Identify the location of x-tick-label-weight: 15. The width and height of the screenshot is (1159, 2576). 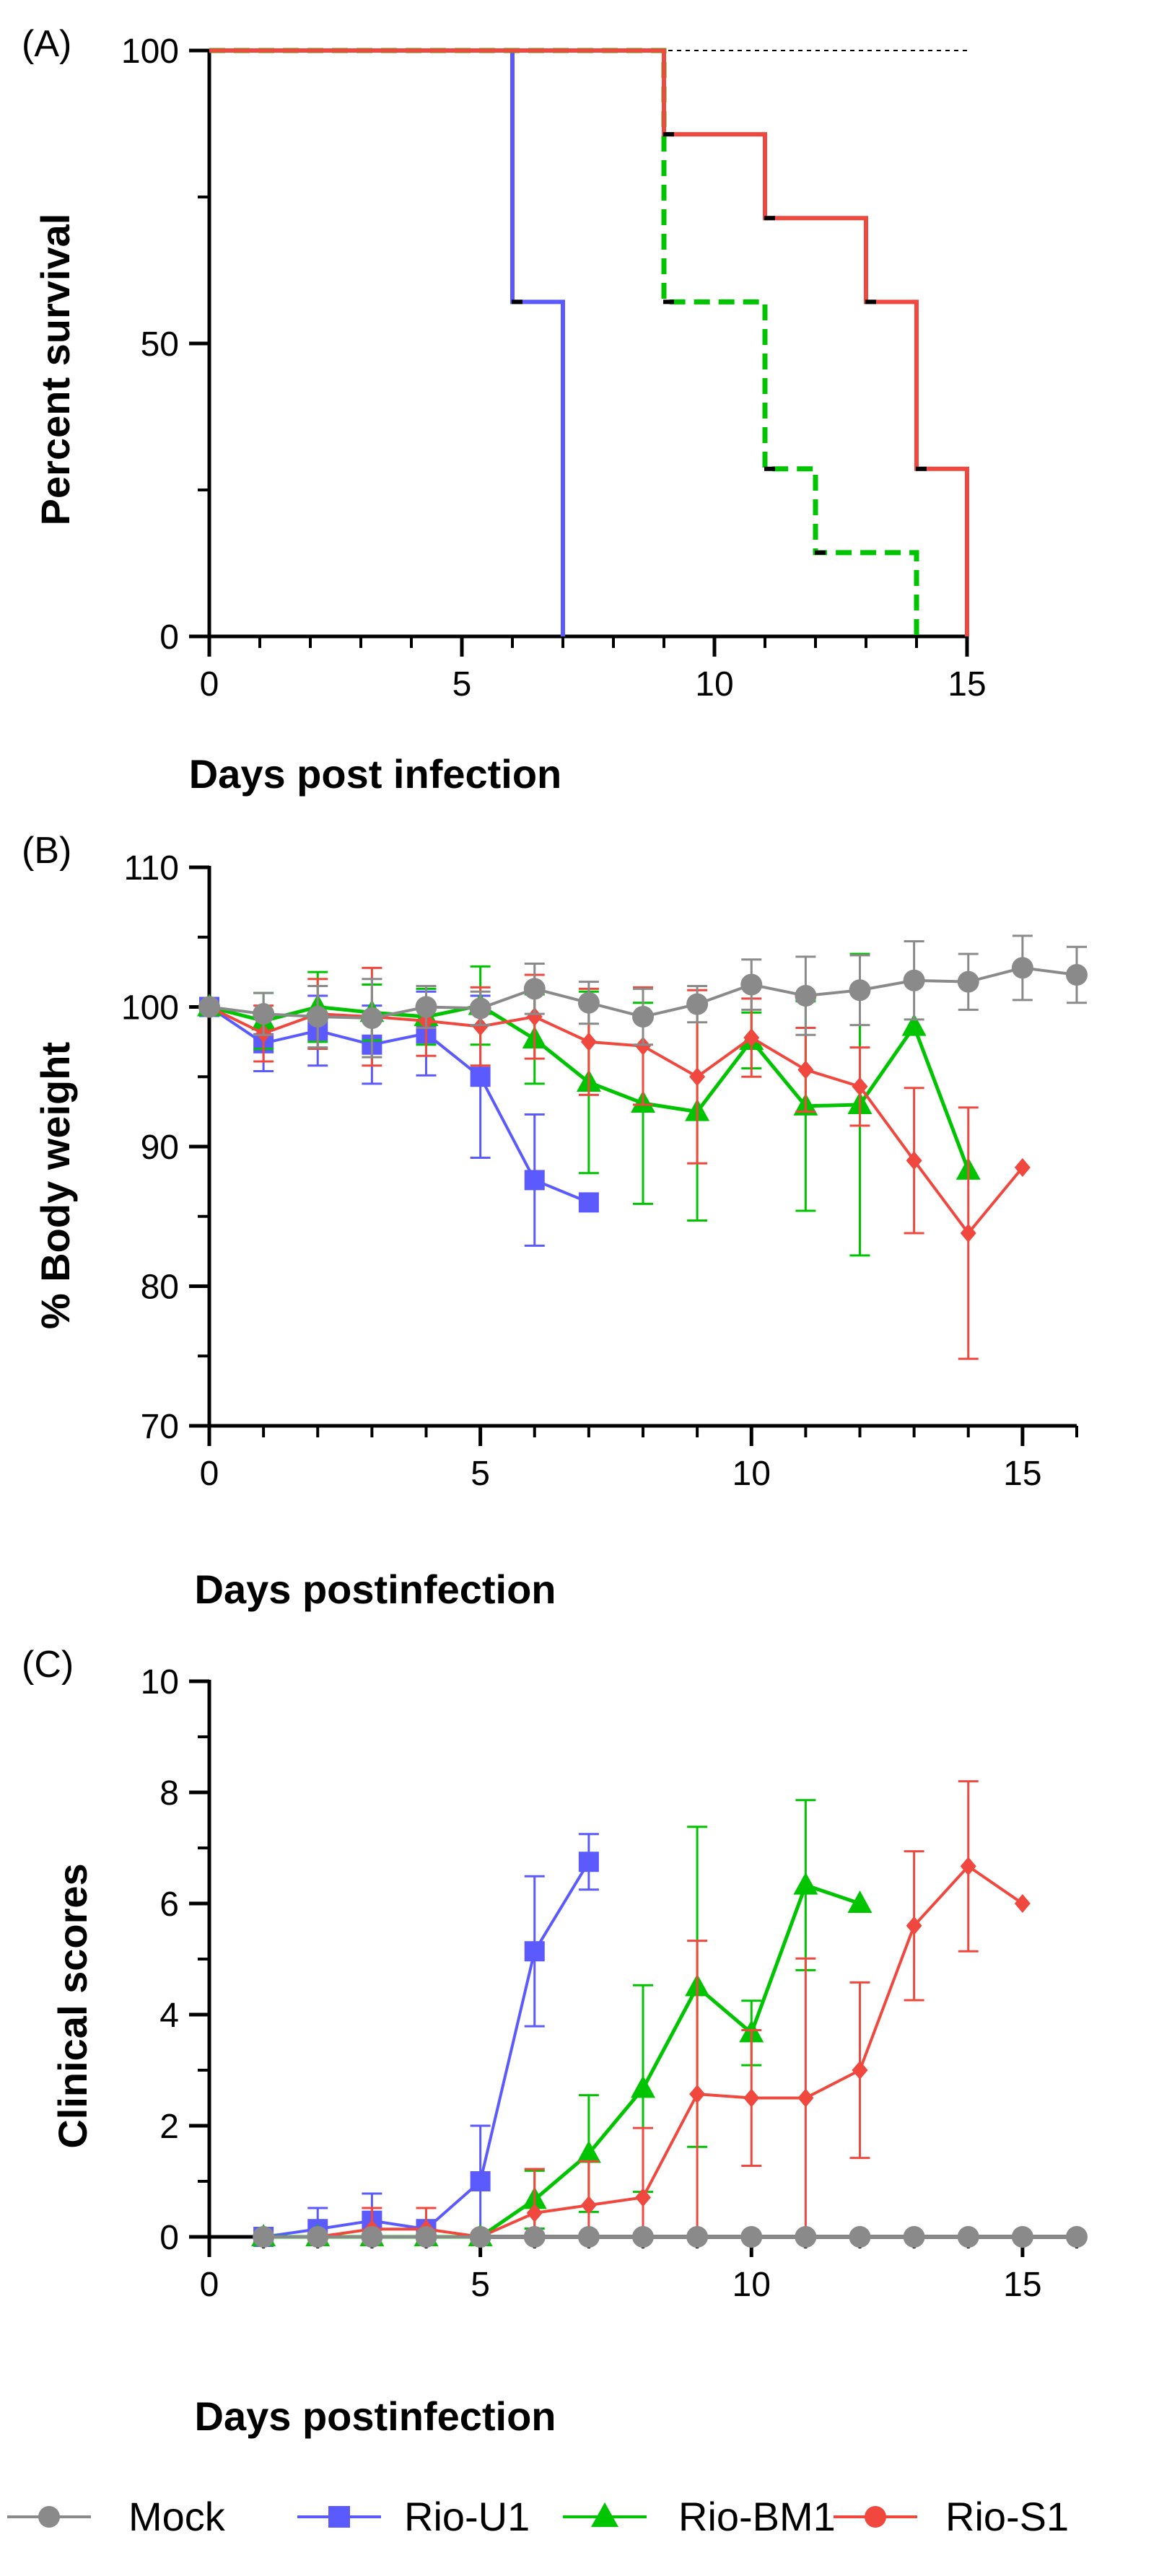
(1022, 1474).